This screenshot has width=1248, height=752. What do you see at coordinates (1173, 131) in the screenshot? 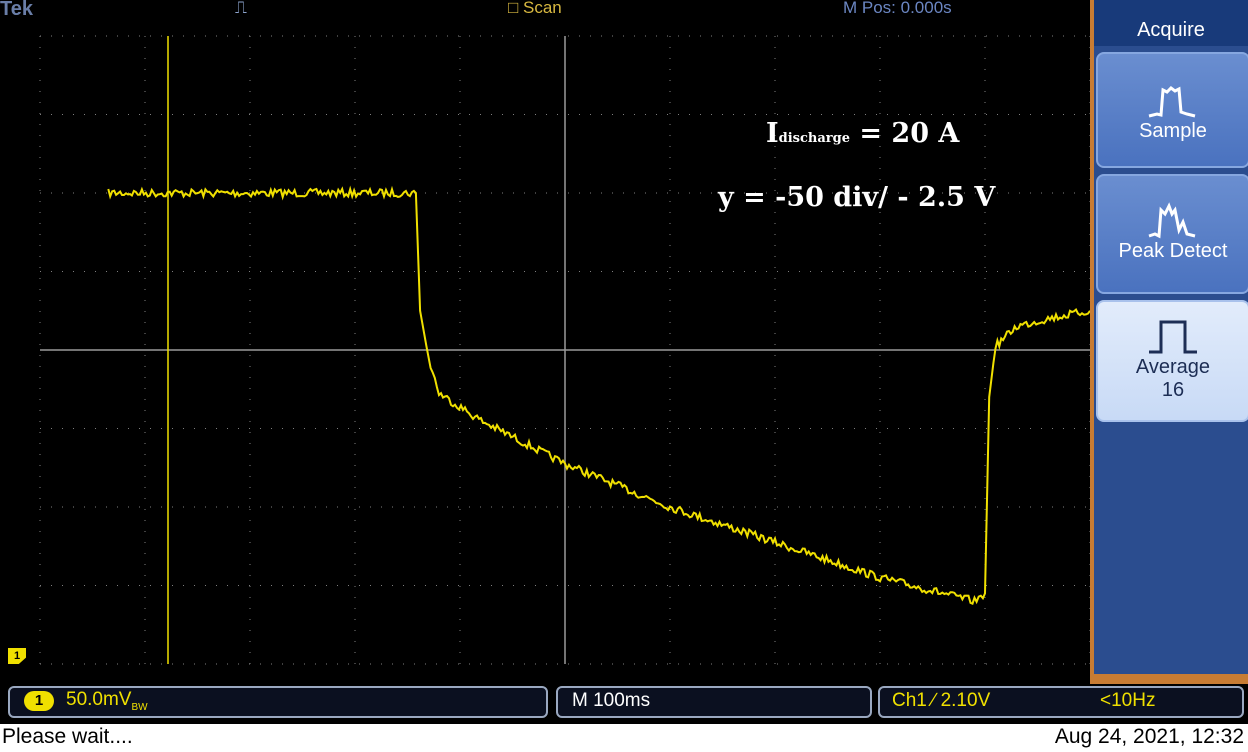
I see `sample-label: Sample` at bounding box center [1173, 131].